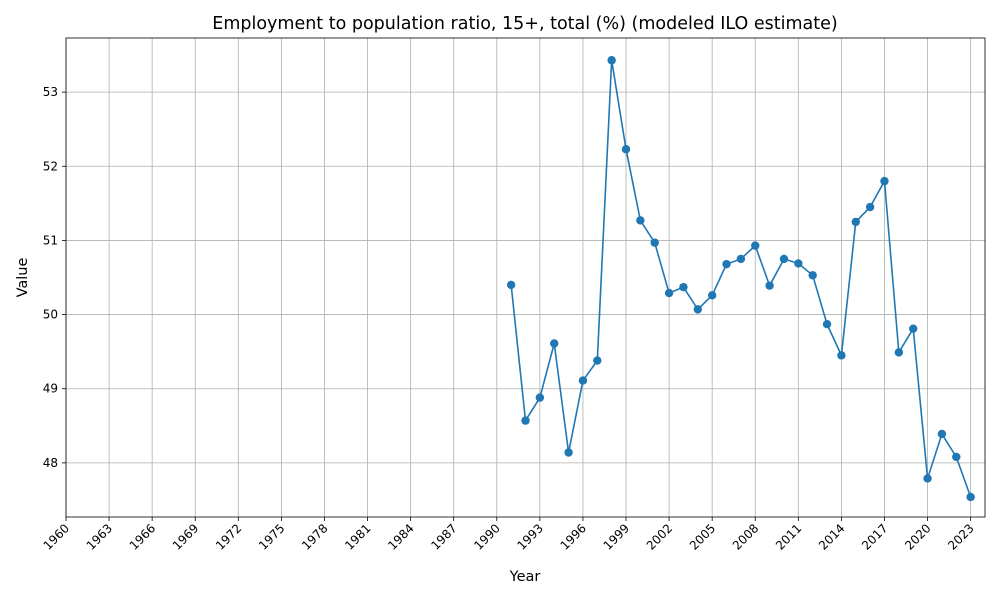  I want to click on x-tick-label: 2008, so click(745, 536).